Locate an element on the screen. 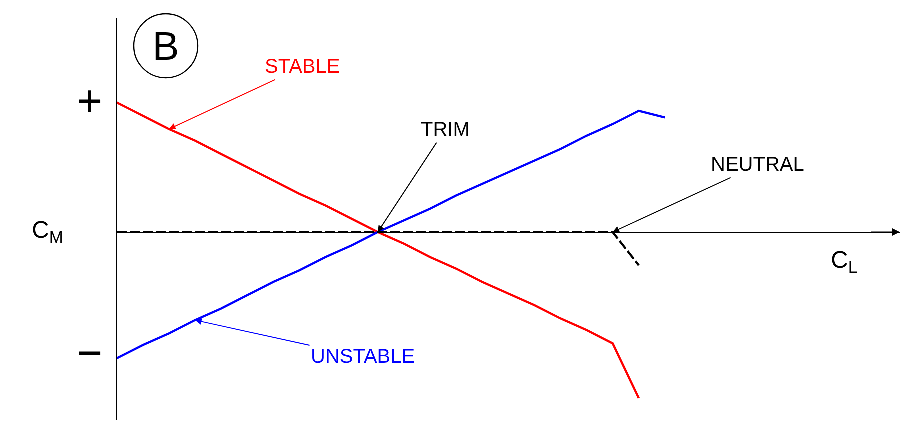 The height and width of the screenshot is (423, 904). chart-title: B is located at coordinates (166, 47).